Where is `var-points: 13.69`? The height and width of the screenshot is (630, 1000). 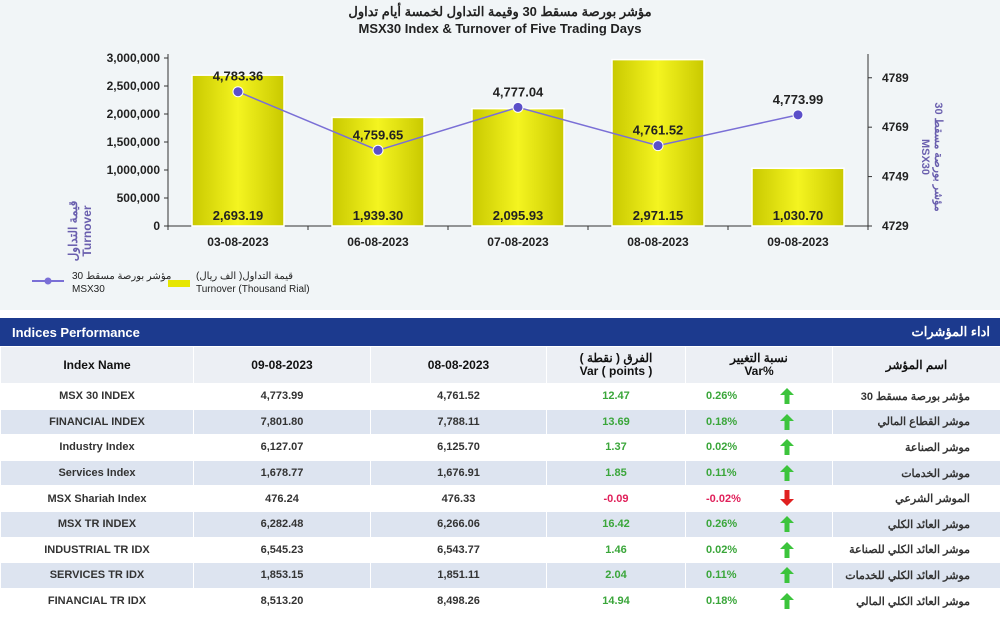 var-points: 13.69 is located at coordinates (616, 422).